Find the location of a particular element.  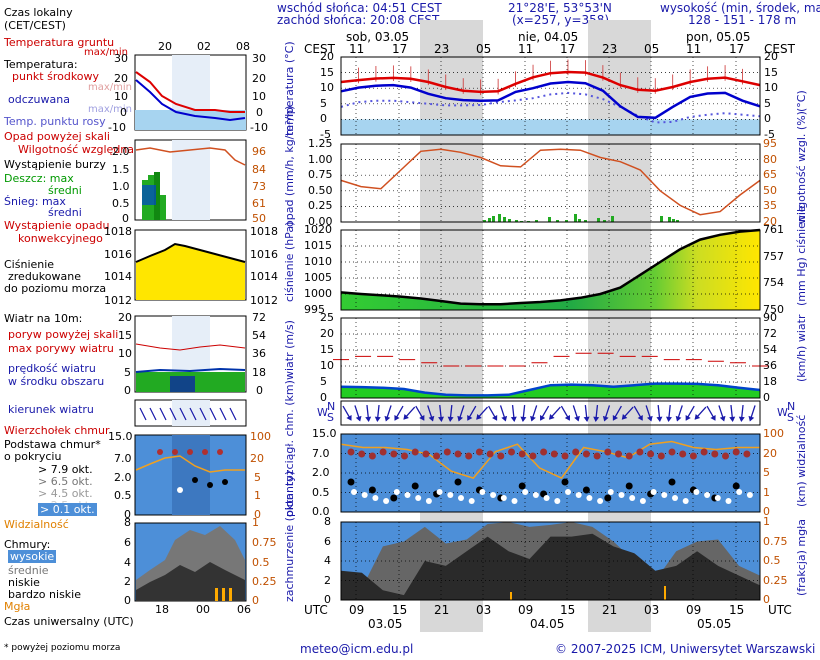

wind-letter-s-left: S is located at coordinates (330, 417).